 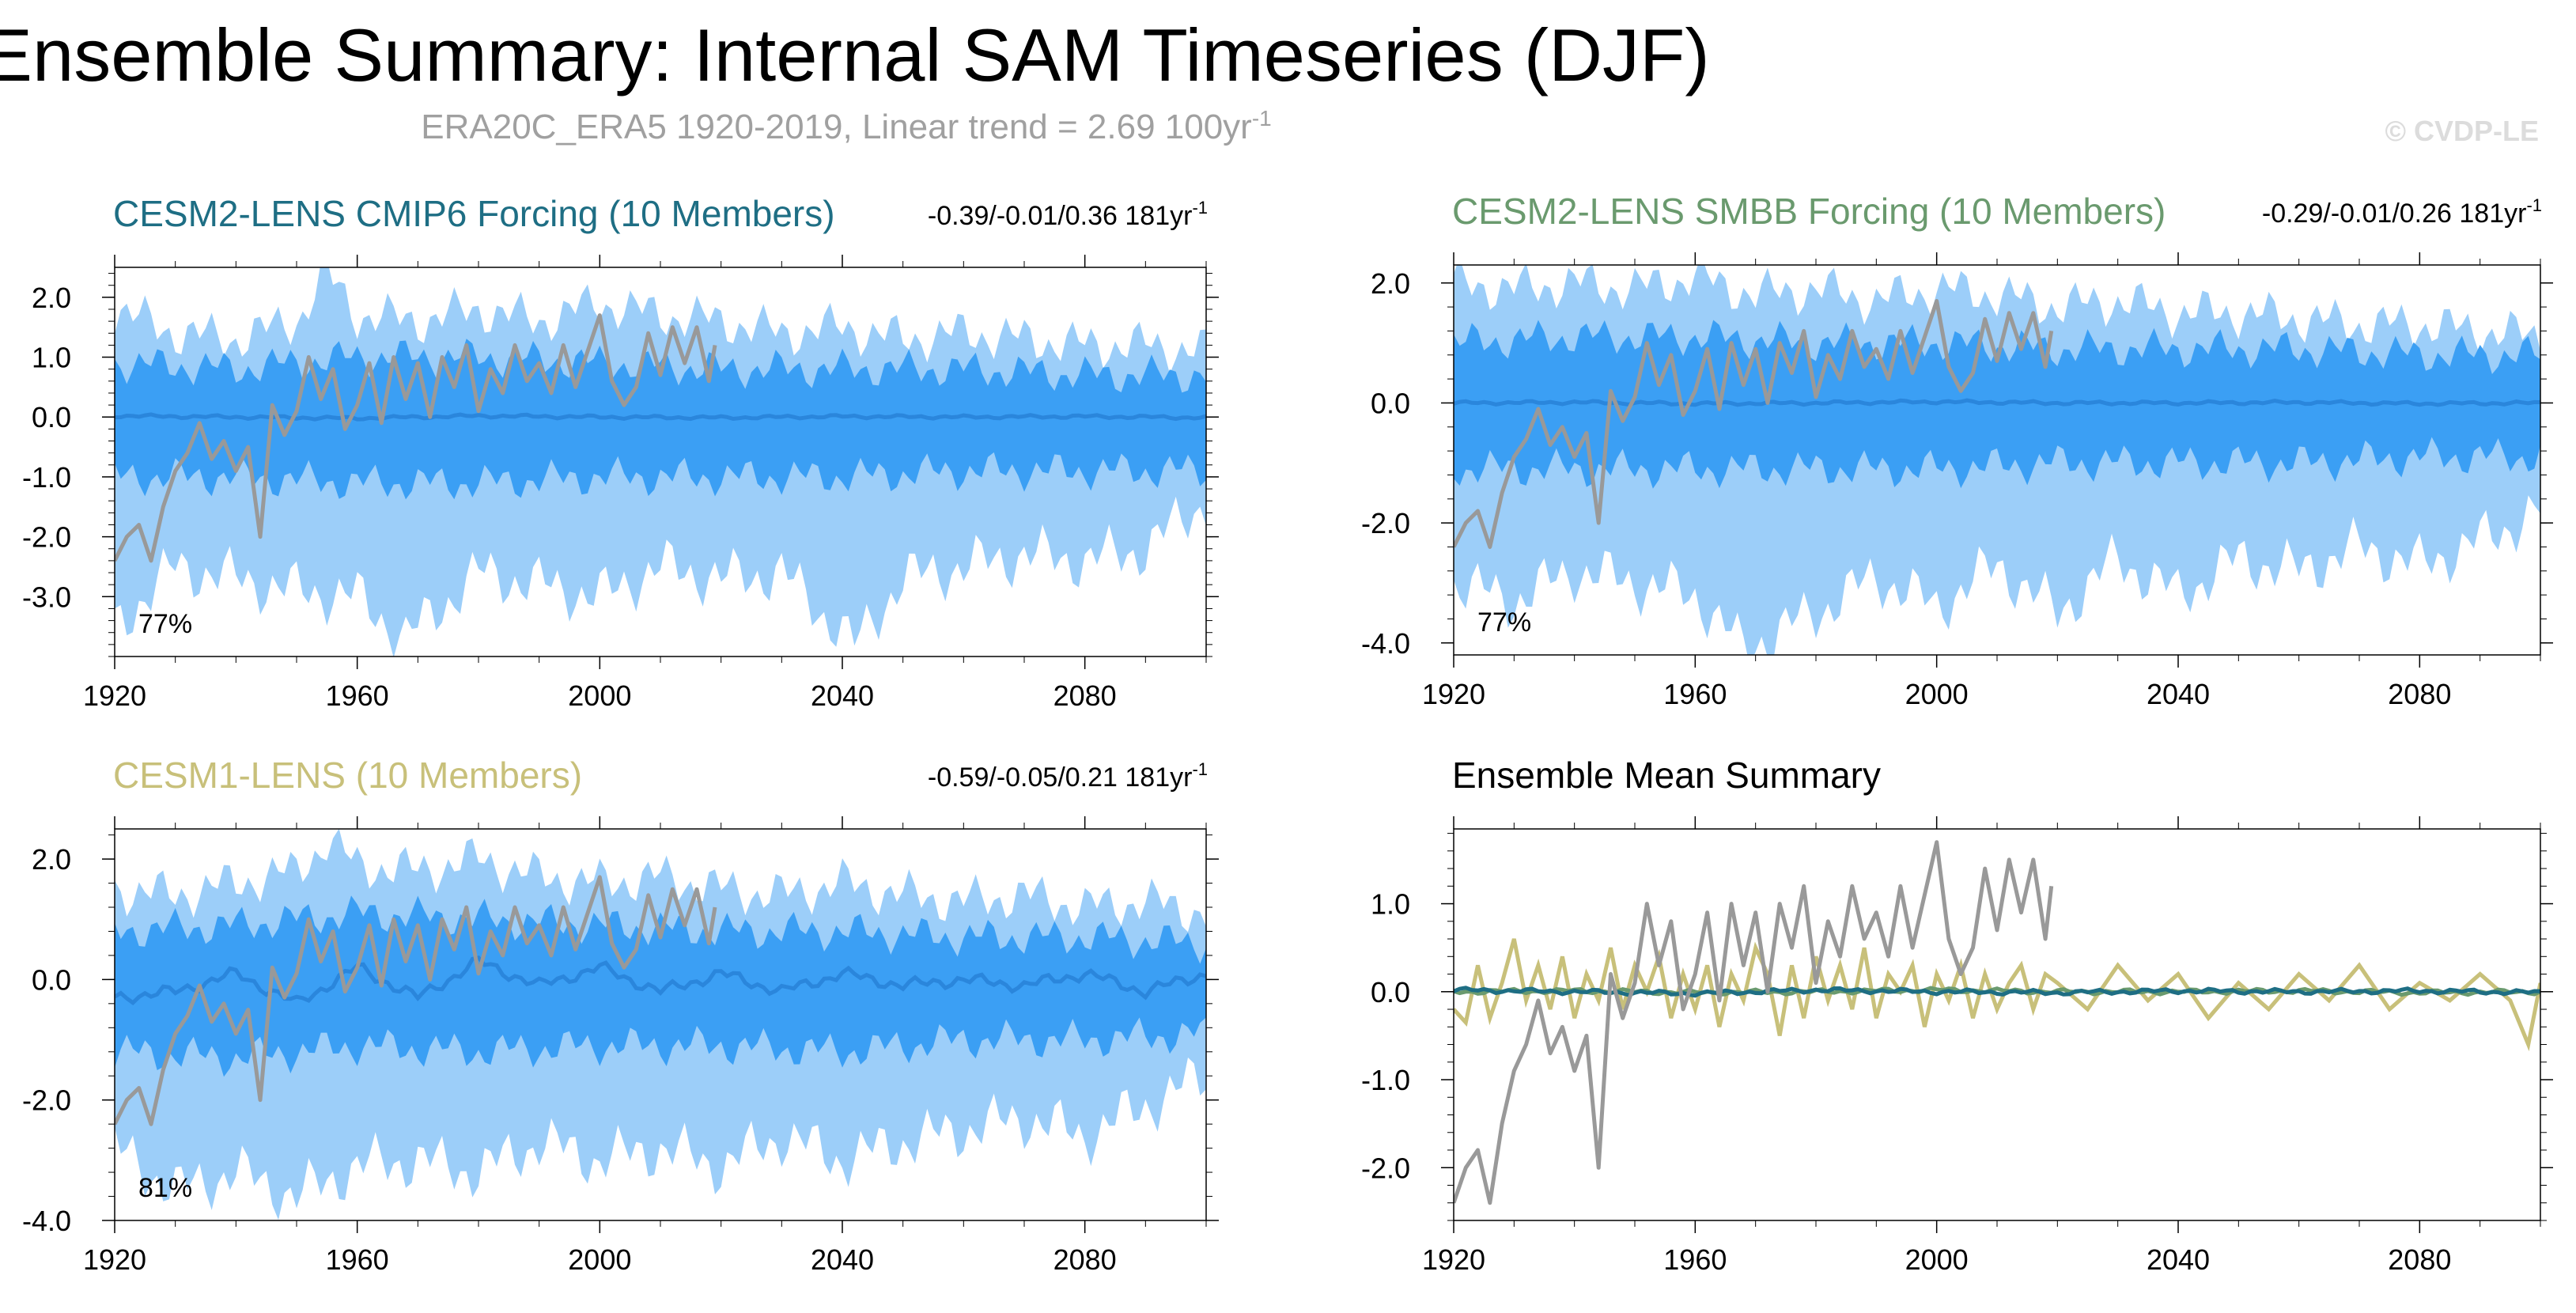 What do you see at coordinates (1262, 119) in the screenshot?
I see `subtitle-superscript: -1` at bounding box center [1262, 119].